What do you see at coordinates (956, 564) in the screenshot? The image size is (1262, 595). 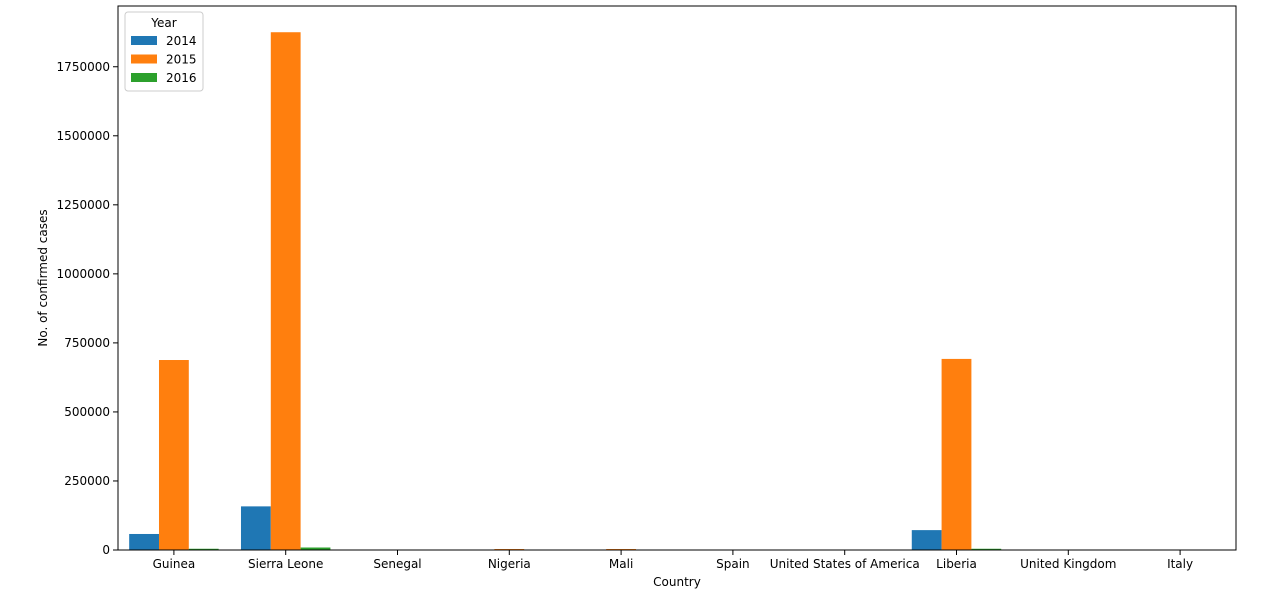 I see `x-tick-label: Liberia` at bounding box center [956, 564].